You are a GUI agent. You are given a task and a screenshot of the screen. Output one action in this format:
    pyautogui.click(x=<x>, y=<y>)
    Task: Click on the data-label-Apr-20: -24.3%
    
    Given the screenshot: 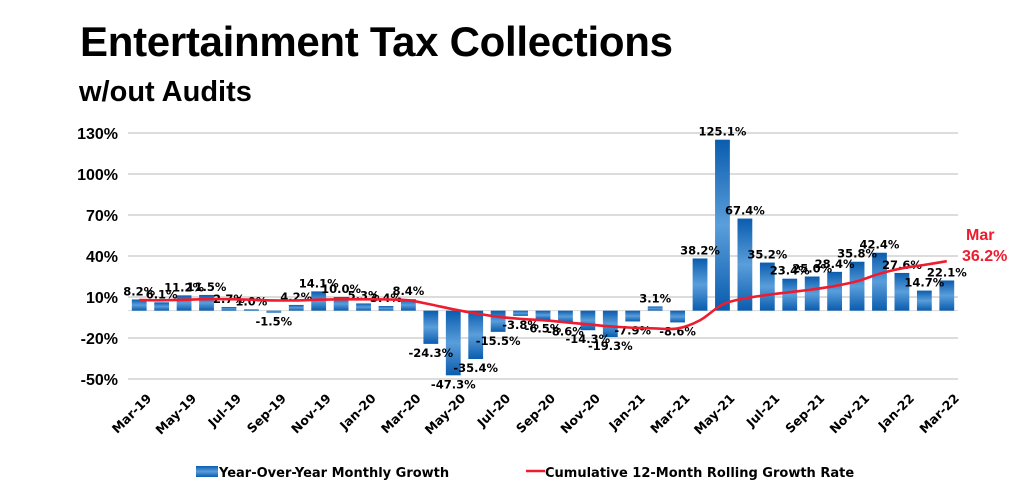 What is the action you would take?
    pyautogui.click(x=431, y=353)
    